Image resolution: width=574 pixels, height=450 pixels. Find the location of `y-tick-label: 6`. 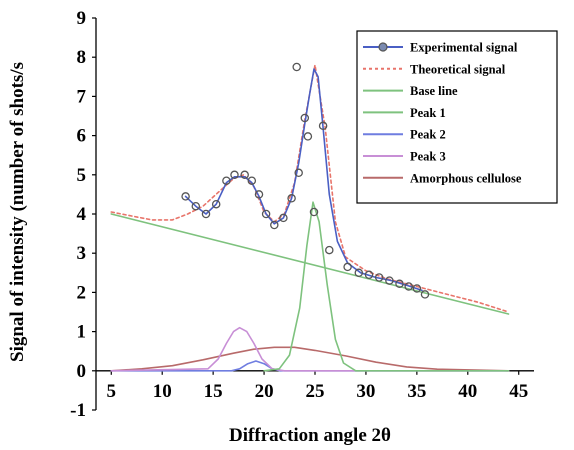

y-tick-label: 6 is located at coordinates (82, 136).